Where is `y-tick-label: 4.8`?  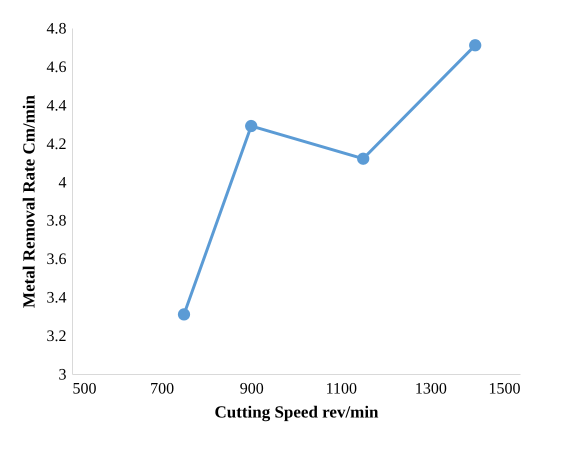 y-tick-label: 4.8 is located at coordinates (56, 29).